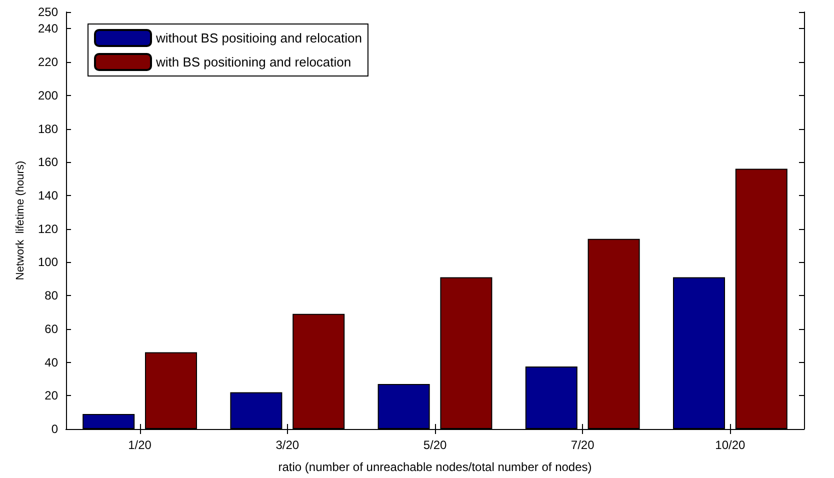 This screenshot has width=834, height=478. What do you see at coordinates (20, 220) in the screenshot?
I see `y-axis-title: Network lifetime (hours)` at bounding box center [20, 220].